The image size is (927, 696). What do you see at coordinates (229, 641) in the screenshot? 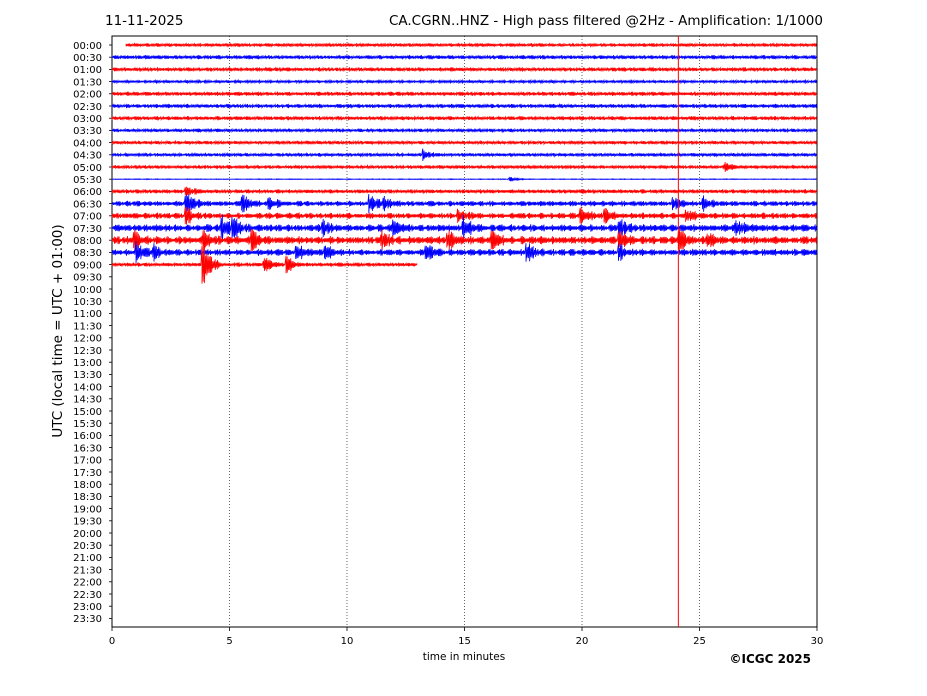
I see `x-tick-label: 5` at bounding box center [229, 641].